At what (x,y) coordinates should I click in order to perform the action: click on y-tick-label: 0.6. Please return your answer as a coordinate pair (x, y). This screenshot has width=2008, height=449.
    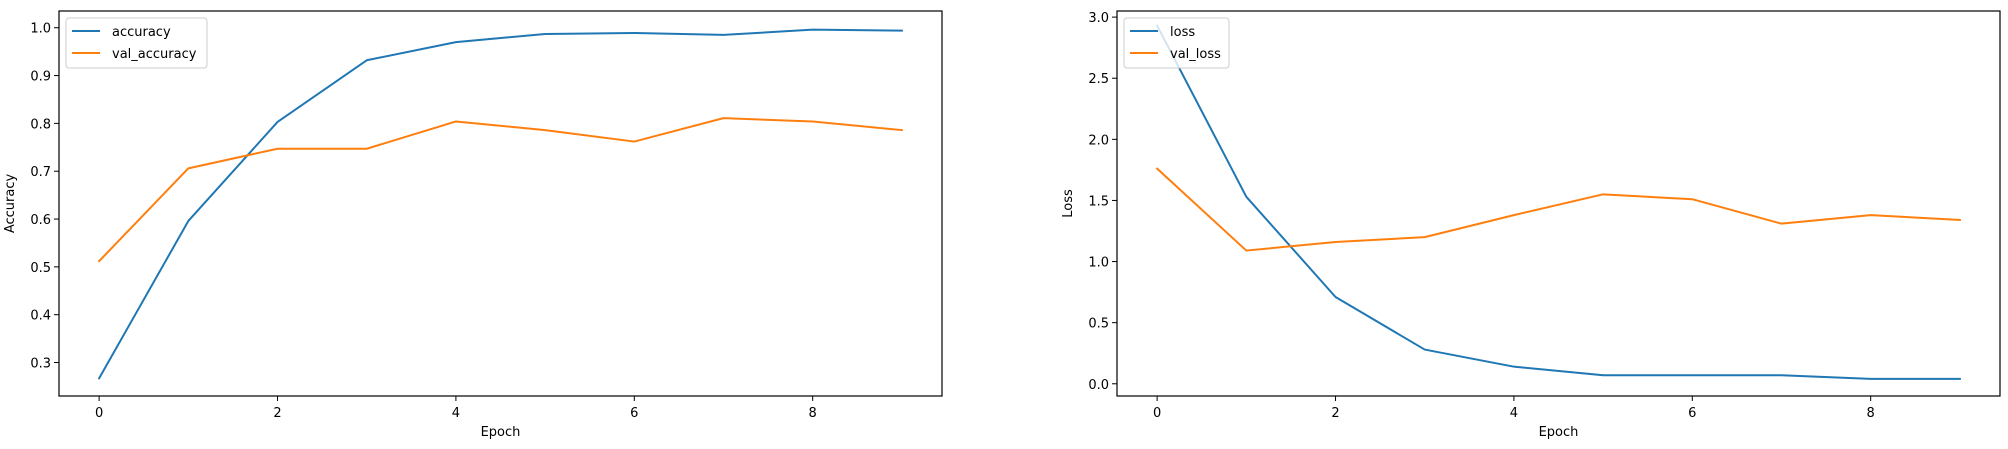
    Looking at the image, I should click on (40, 220).